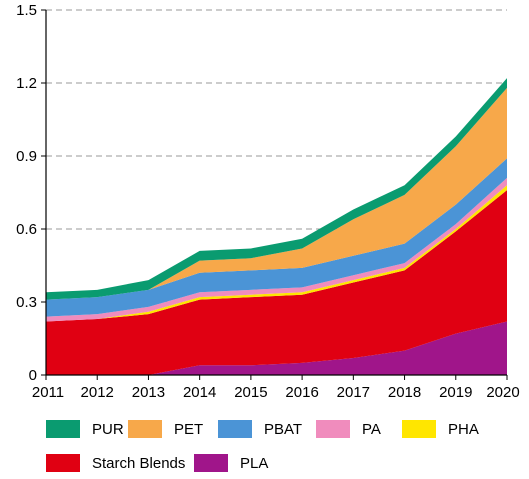 This screenshot has width=529, height=479. Describe the element at coordinates (48, 392) in the screenshot. I see `x-tick-label: 2011` at that location.